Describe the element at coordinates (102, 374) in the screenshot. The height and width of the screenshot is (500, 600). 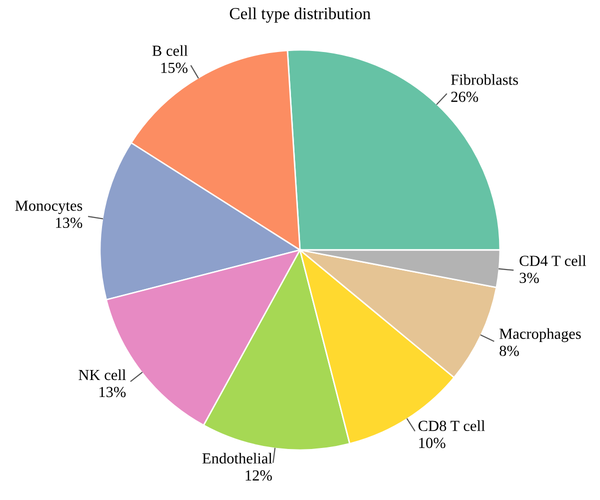
I see `slice-label: NK cell` at that location.